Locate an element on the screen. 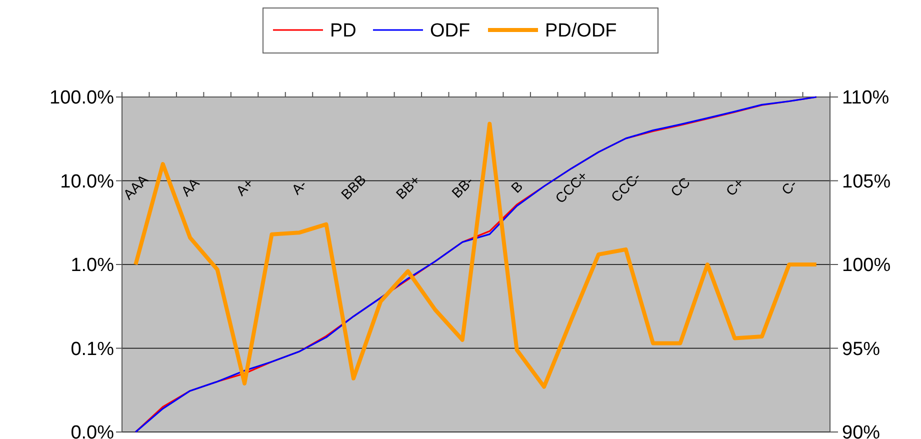 Image resolution: width=921 pixels, height=439 pixels. y2-tick-label: 110% is located at coordinates (866, 98).